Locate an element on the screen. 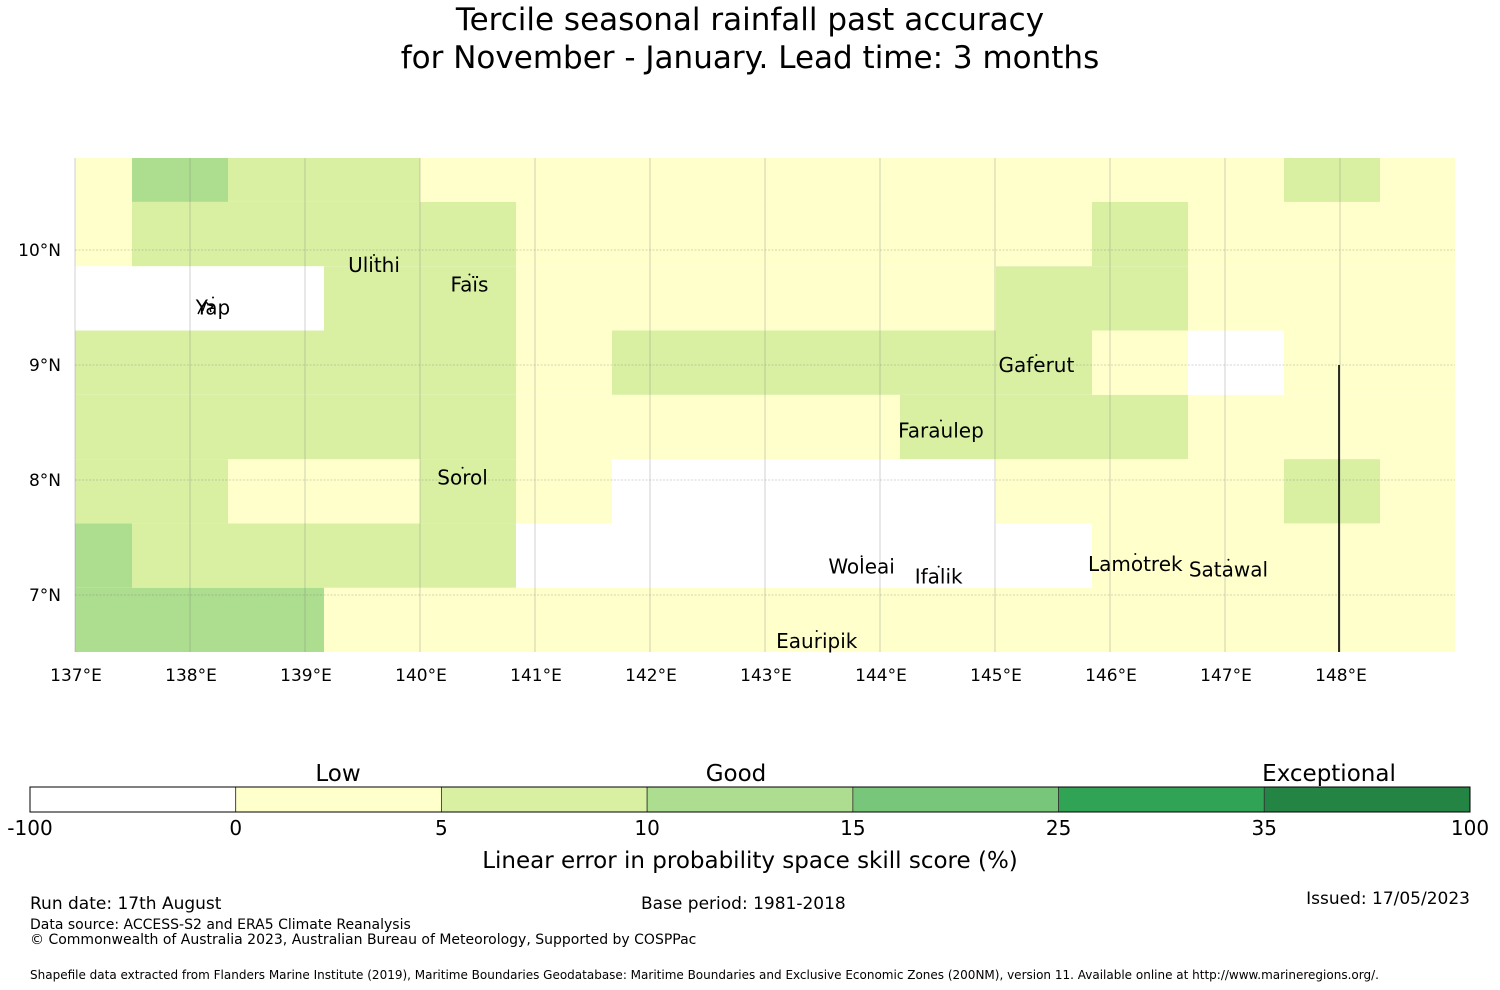 This screenshot has width=1500, height=990. lon-tick-label: 139°E is located at coordinates (306, 676).